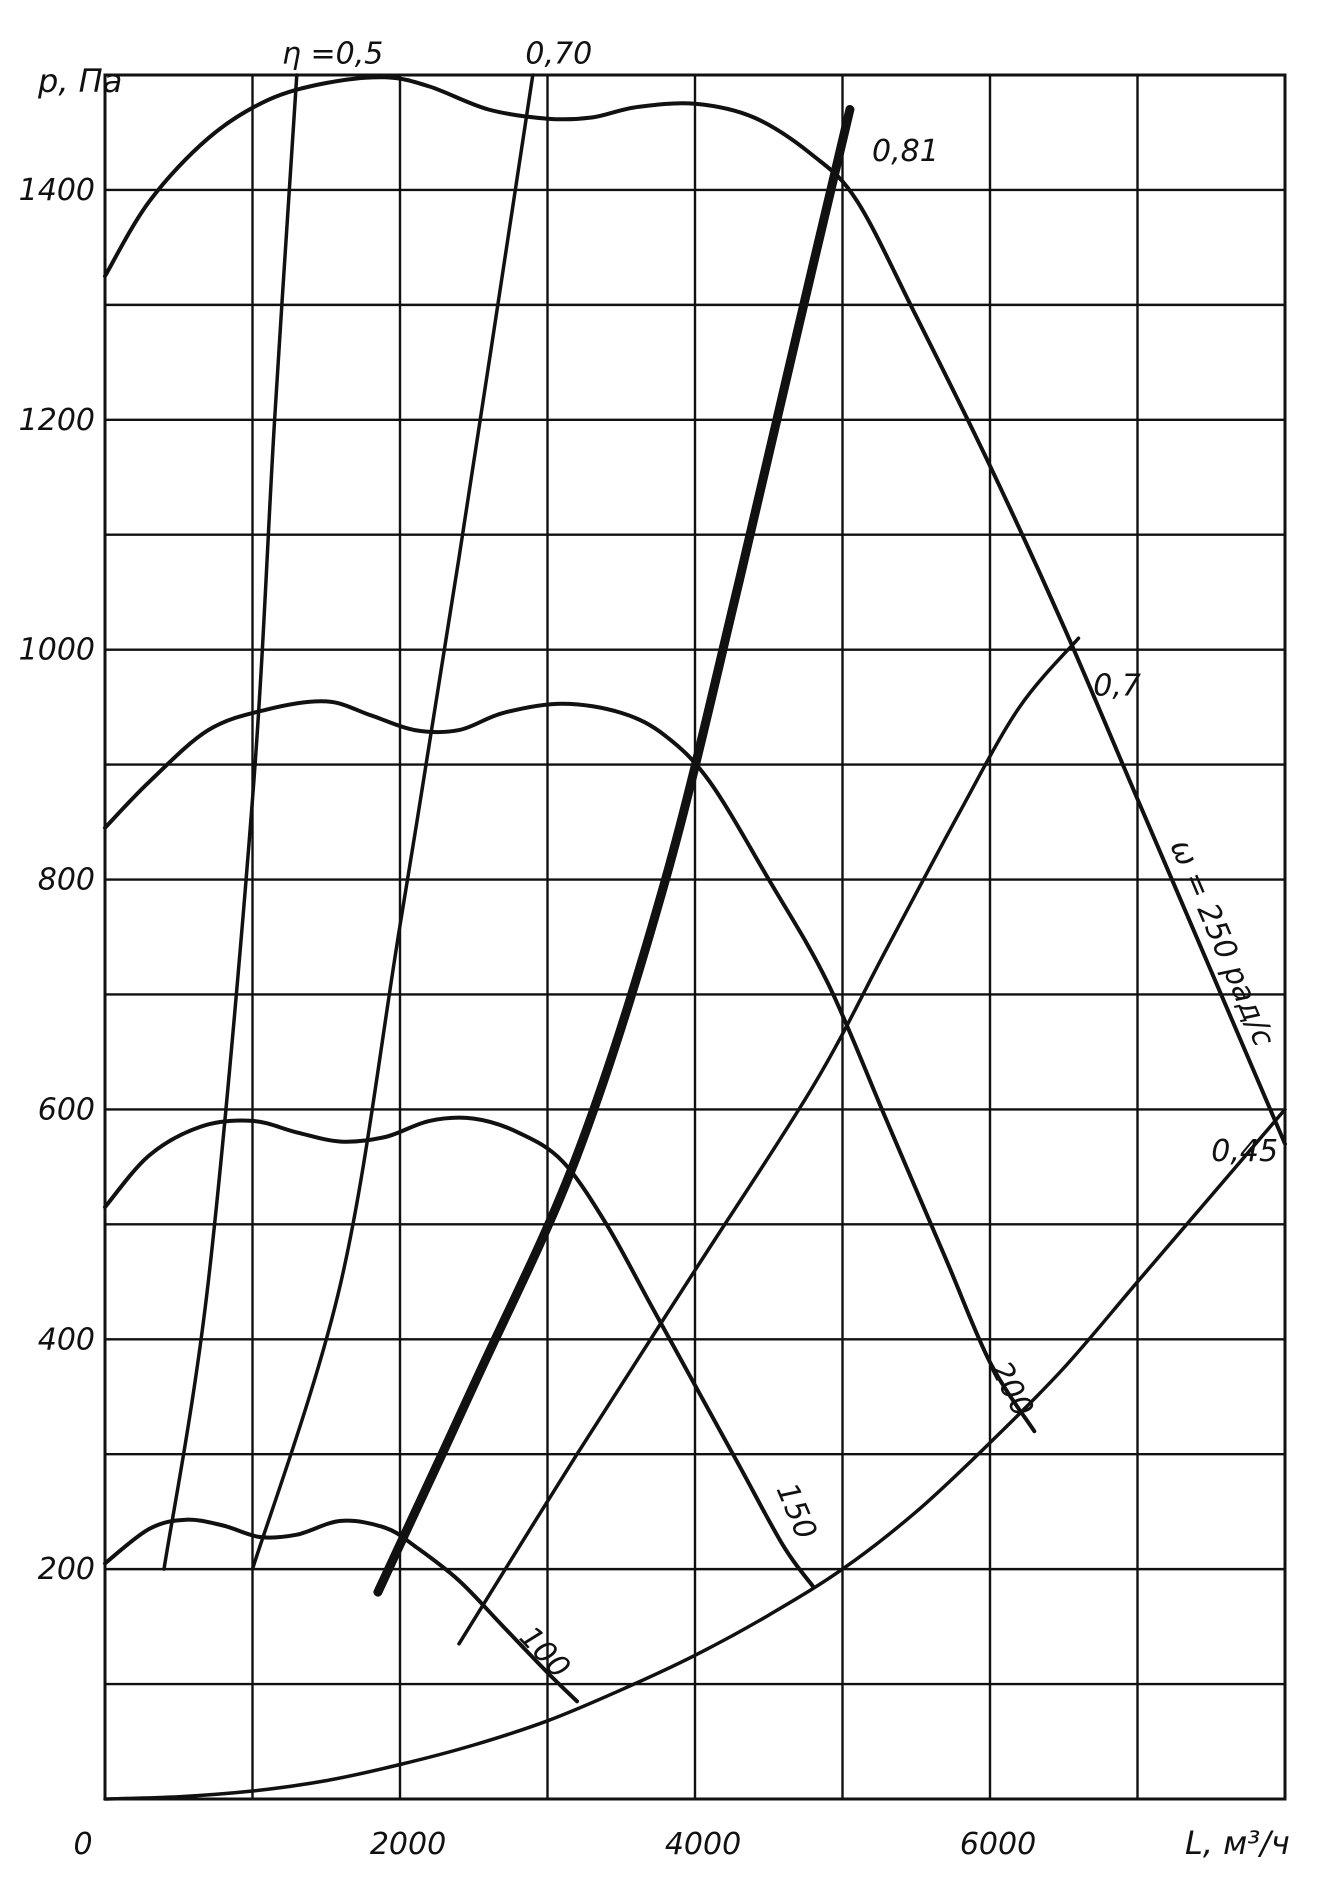  Describe the element at coordinates (332, 54) in the screenshot. I see `efficiency-label-0-5: η =0,5` at that location.